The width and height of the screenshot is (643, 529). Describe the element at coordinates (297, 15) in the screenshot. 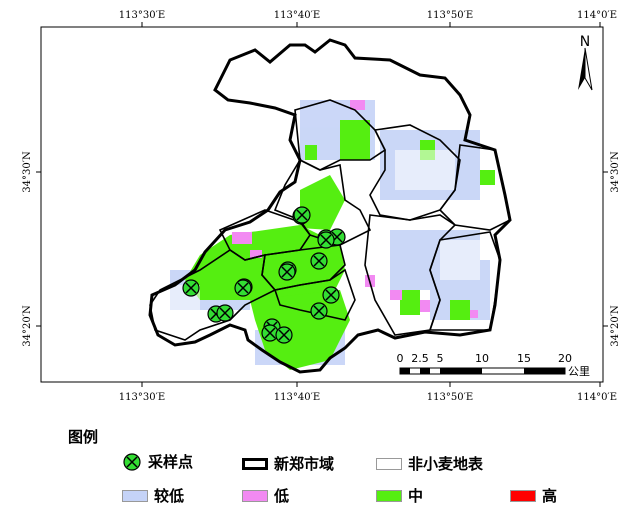

I see `top-tick-label: 113°40′E` at that location.